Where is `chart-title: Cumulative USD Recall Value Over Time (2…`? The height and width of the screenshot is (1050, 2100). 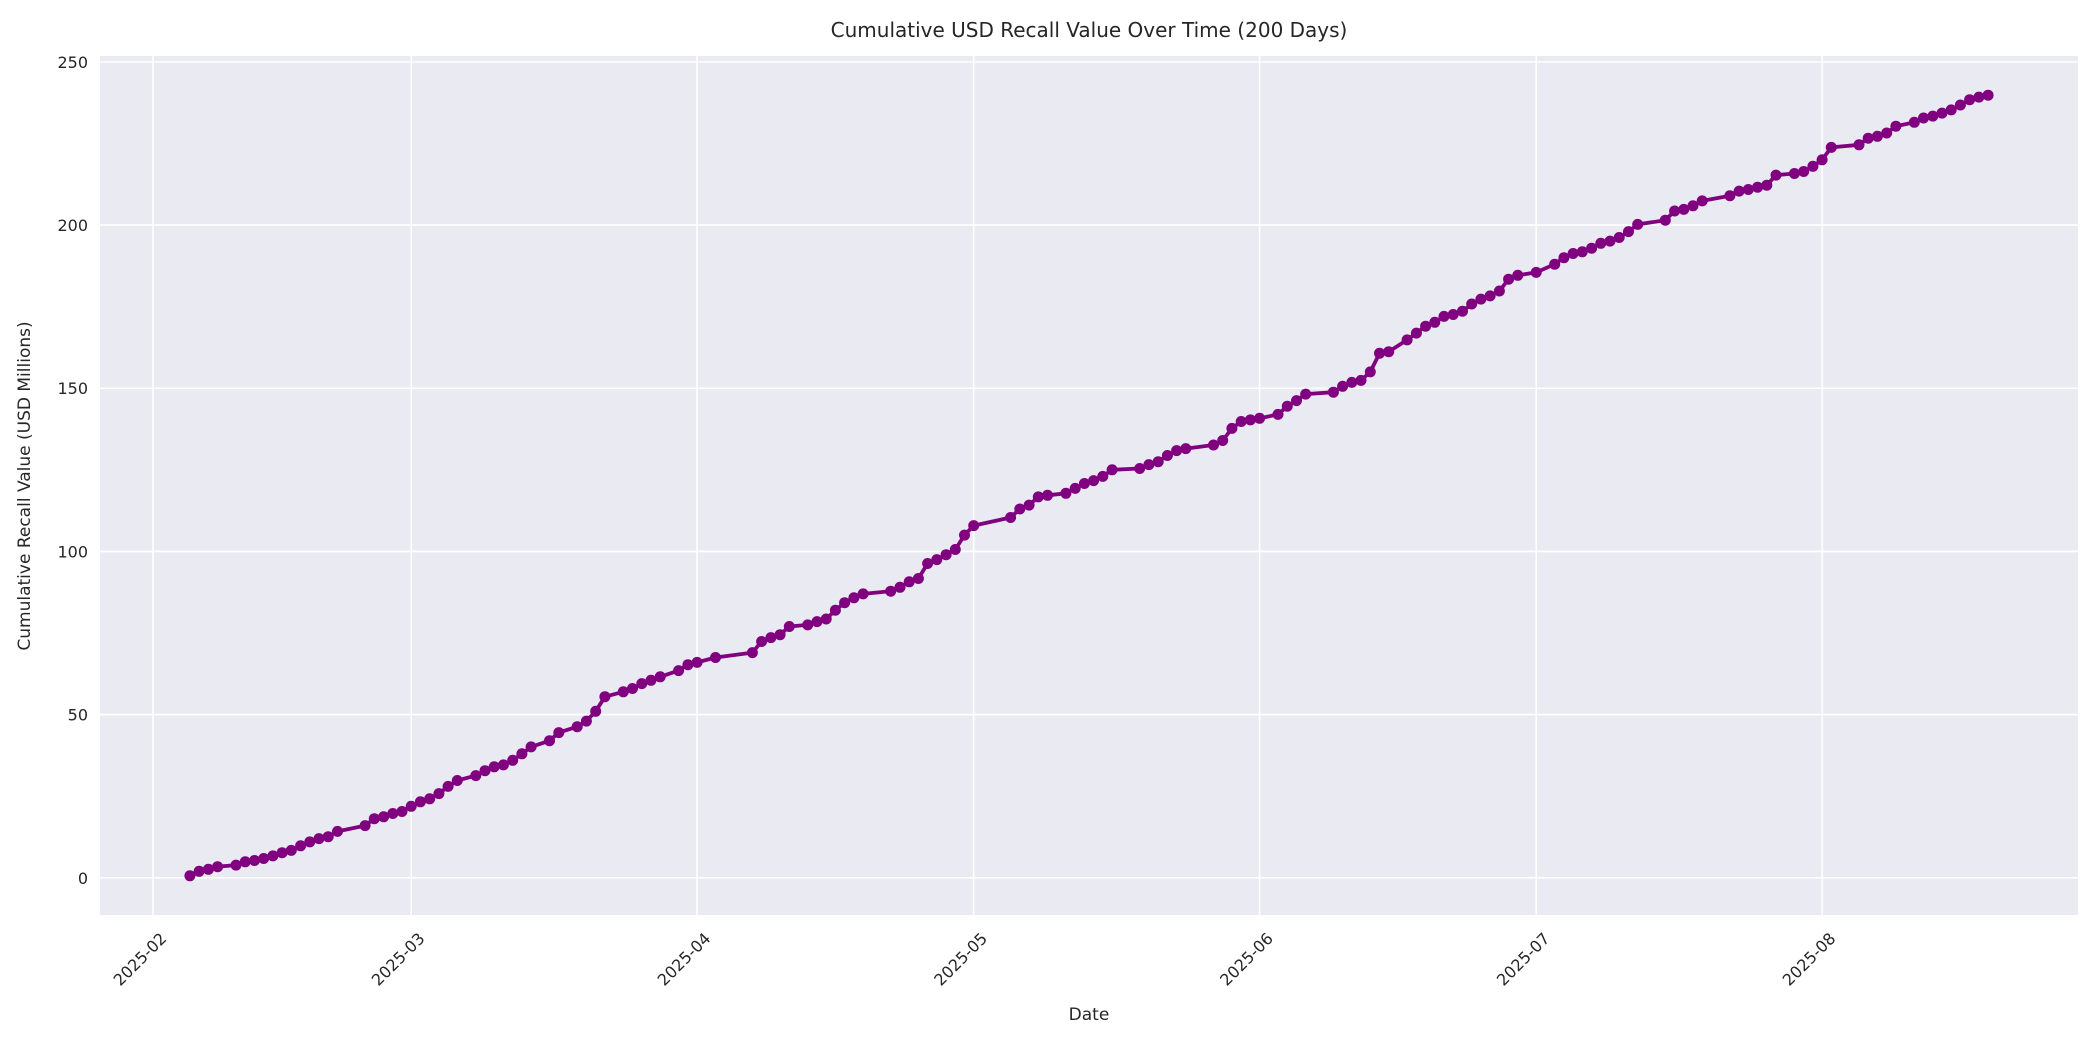 chart-title: Cumulative USD Recall Value Over Time (2… is located at coordinates (1089, 30).